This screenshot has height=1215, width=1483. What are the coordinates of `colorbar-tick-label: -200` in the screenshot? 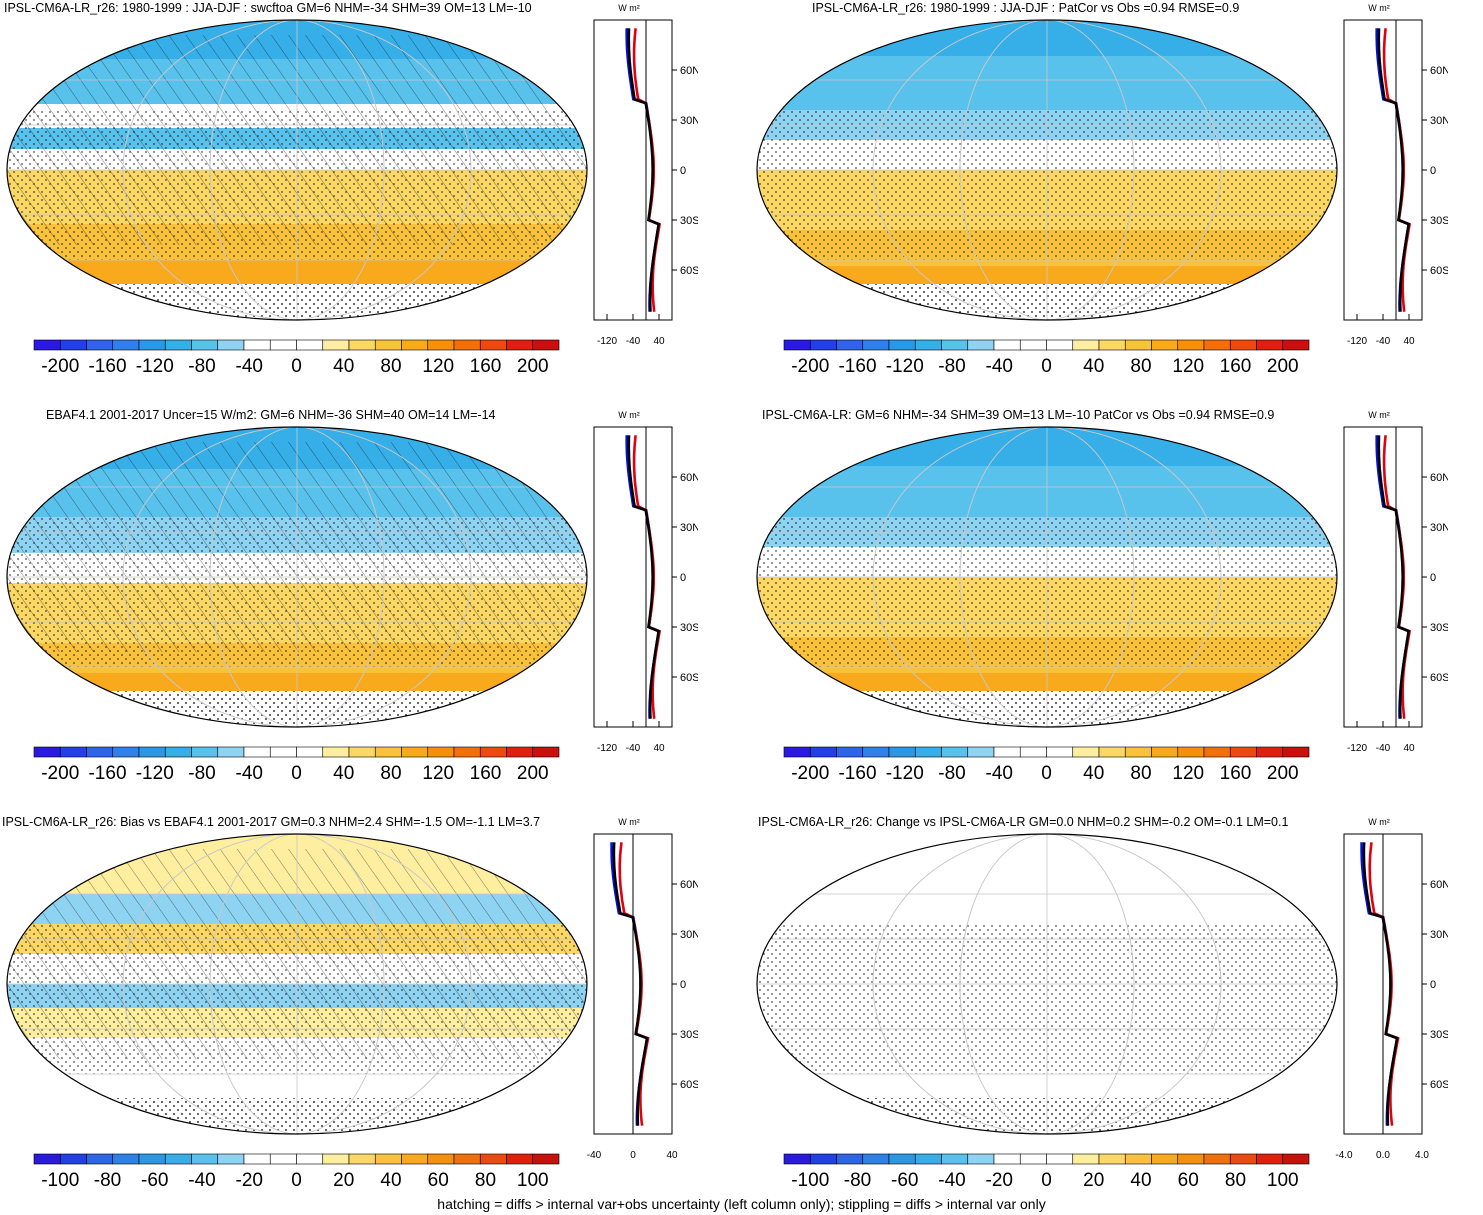 It's located at (810, 773).